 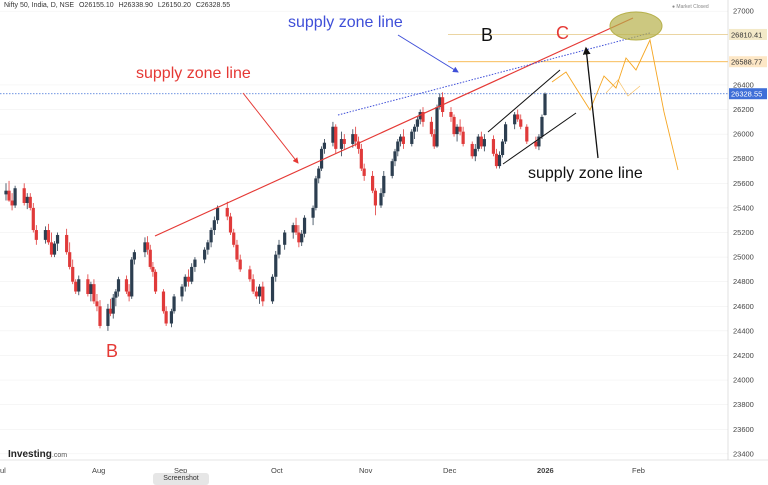 What do you see at coordinates (743, 84) in the screenshot?
I see `y-tick-label: 26400` at bounding box center [743, 84].